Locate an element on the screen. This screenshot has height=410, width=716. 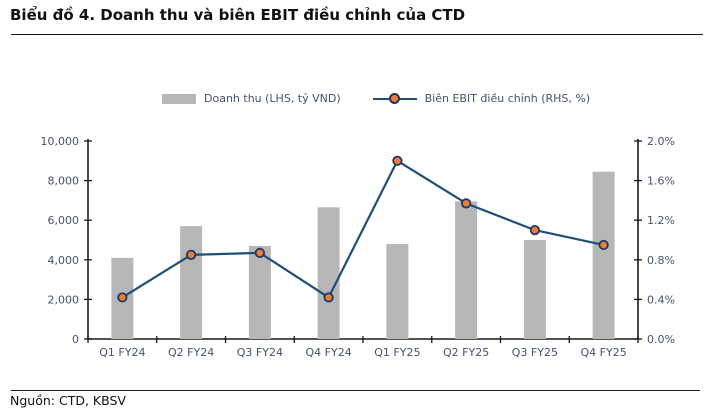
left-axis-tick-label: 4,000 is located at coordinates (64, 260).